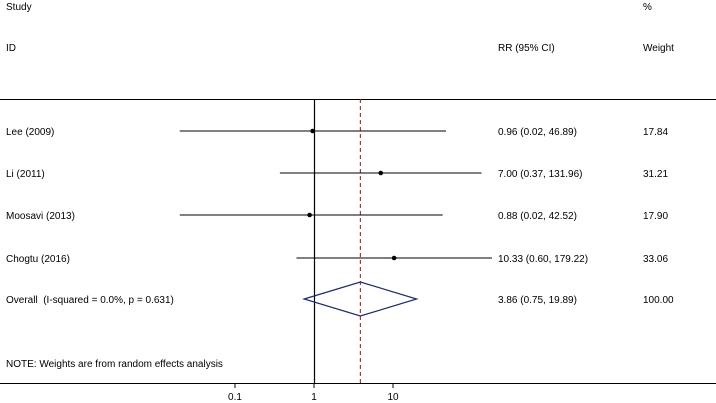  I want to click on study-label: Moosavi (2013), so click(40, 216).